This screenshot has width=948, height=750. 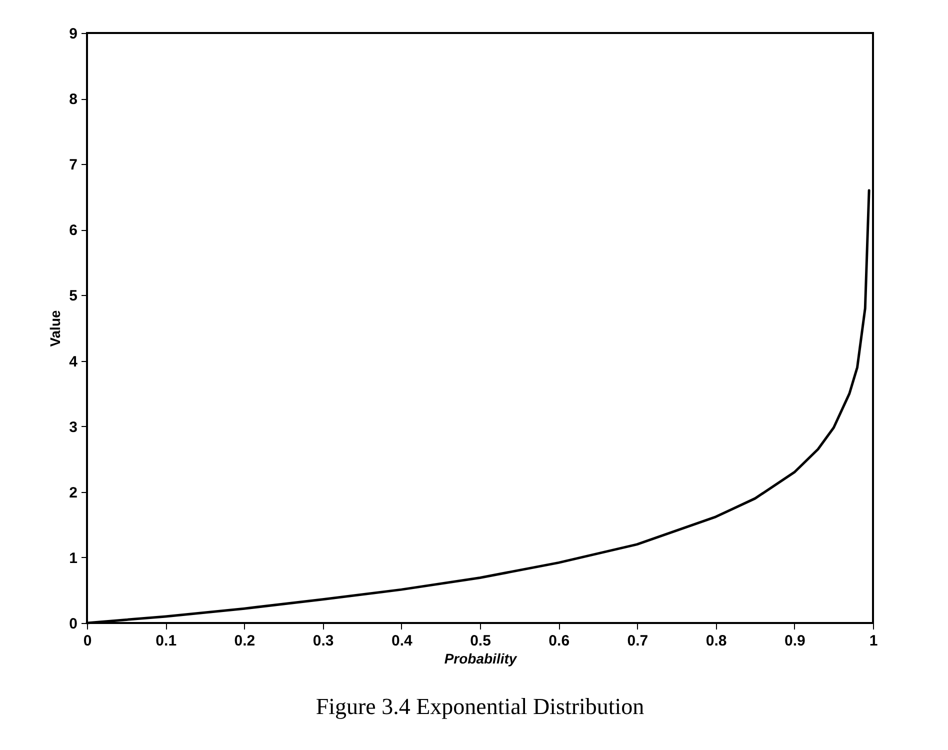 I want to click on x-tick-label: 0.3, so click(x=323, y=641).